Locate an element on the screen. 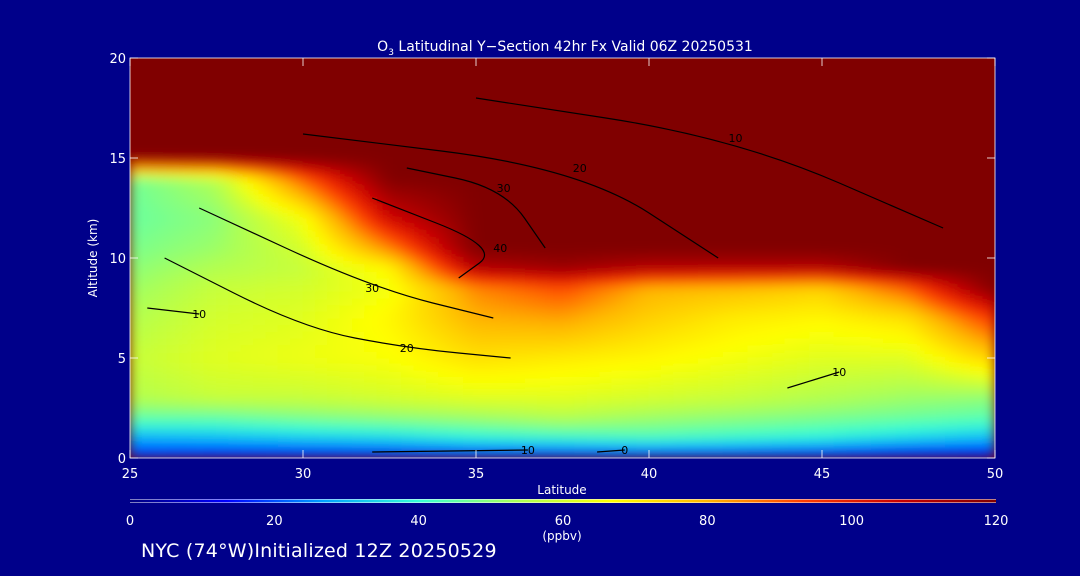 Image resolution: width=1080 pixels, height=576 pixels. y-tick-label: 10 is located at coordinates (117, 259).